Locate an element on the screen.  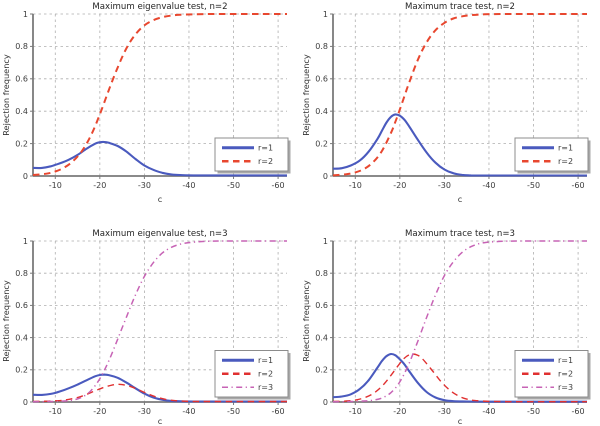
chart-title: Maximum eigenvalue test, n=2 is located at coordinates (159, 7).